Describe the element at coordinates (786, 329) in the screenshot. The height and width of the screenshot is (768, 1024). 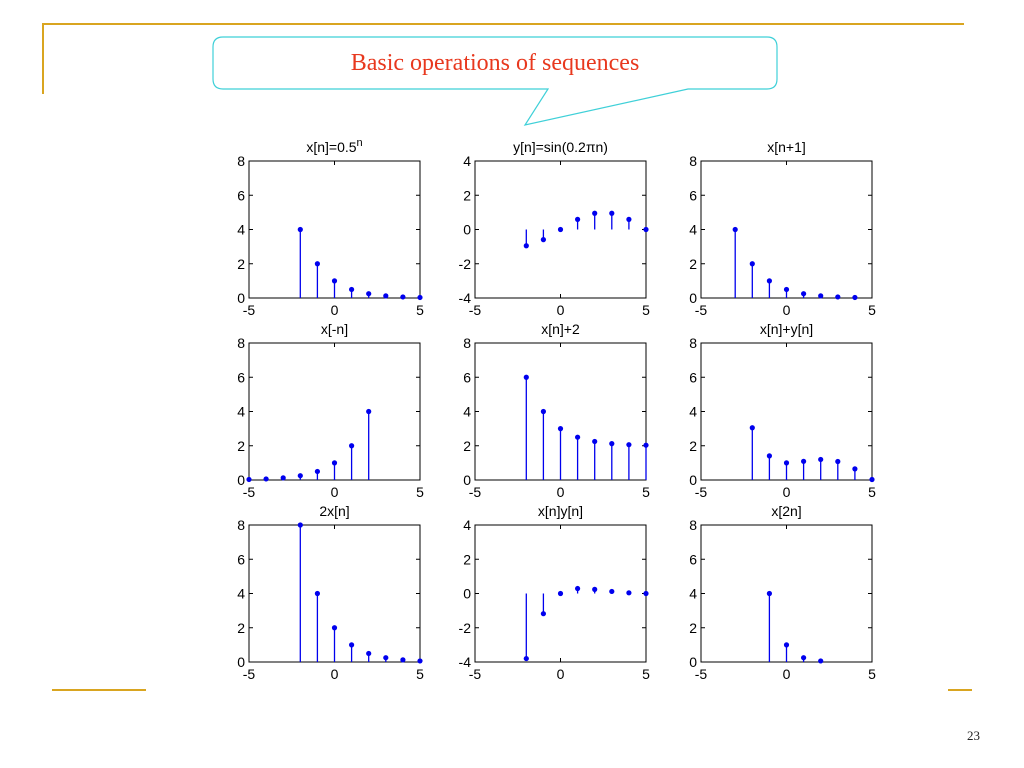
I see `plot-title: x[n]+y[n]` at that location.